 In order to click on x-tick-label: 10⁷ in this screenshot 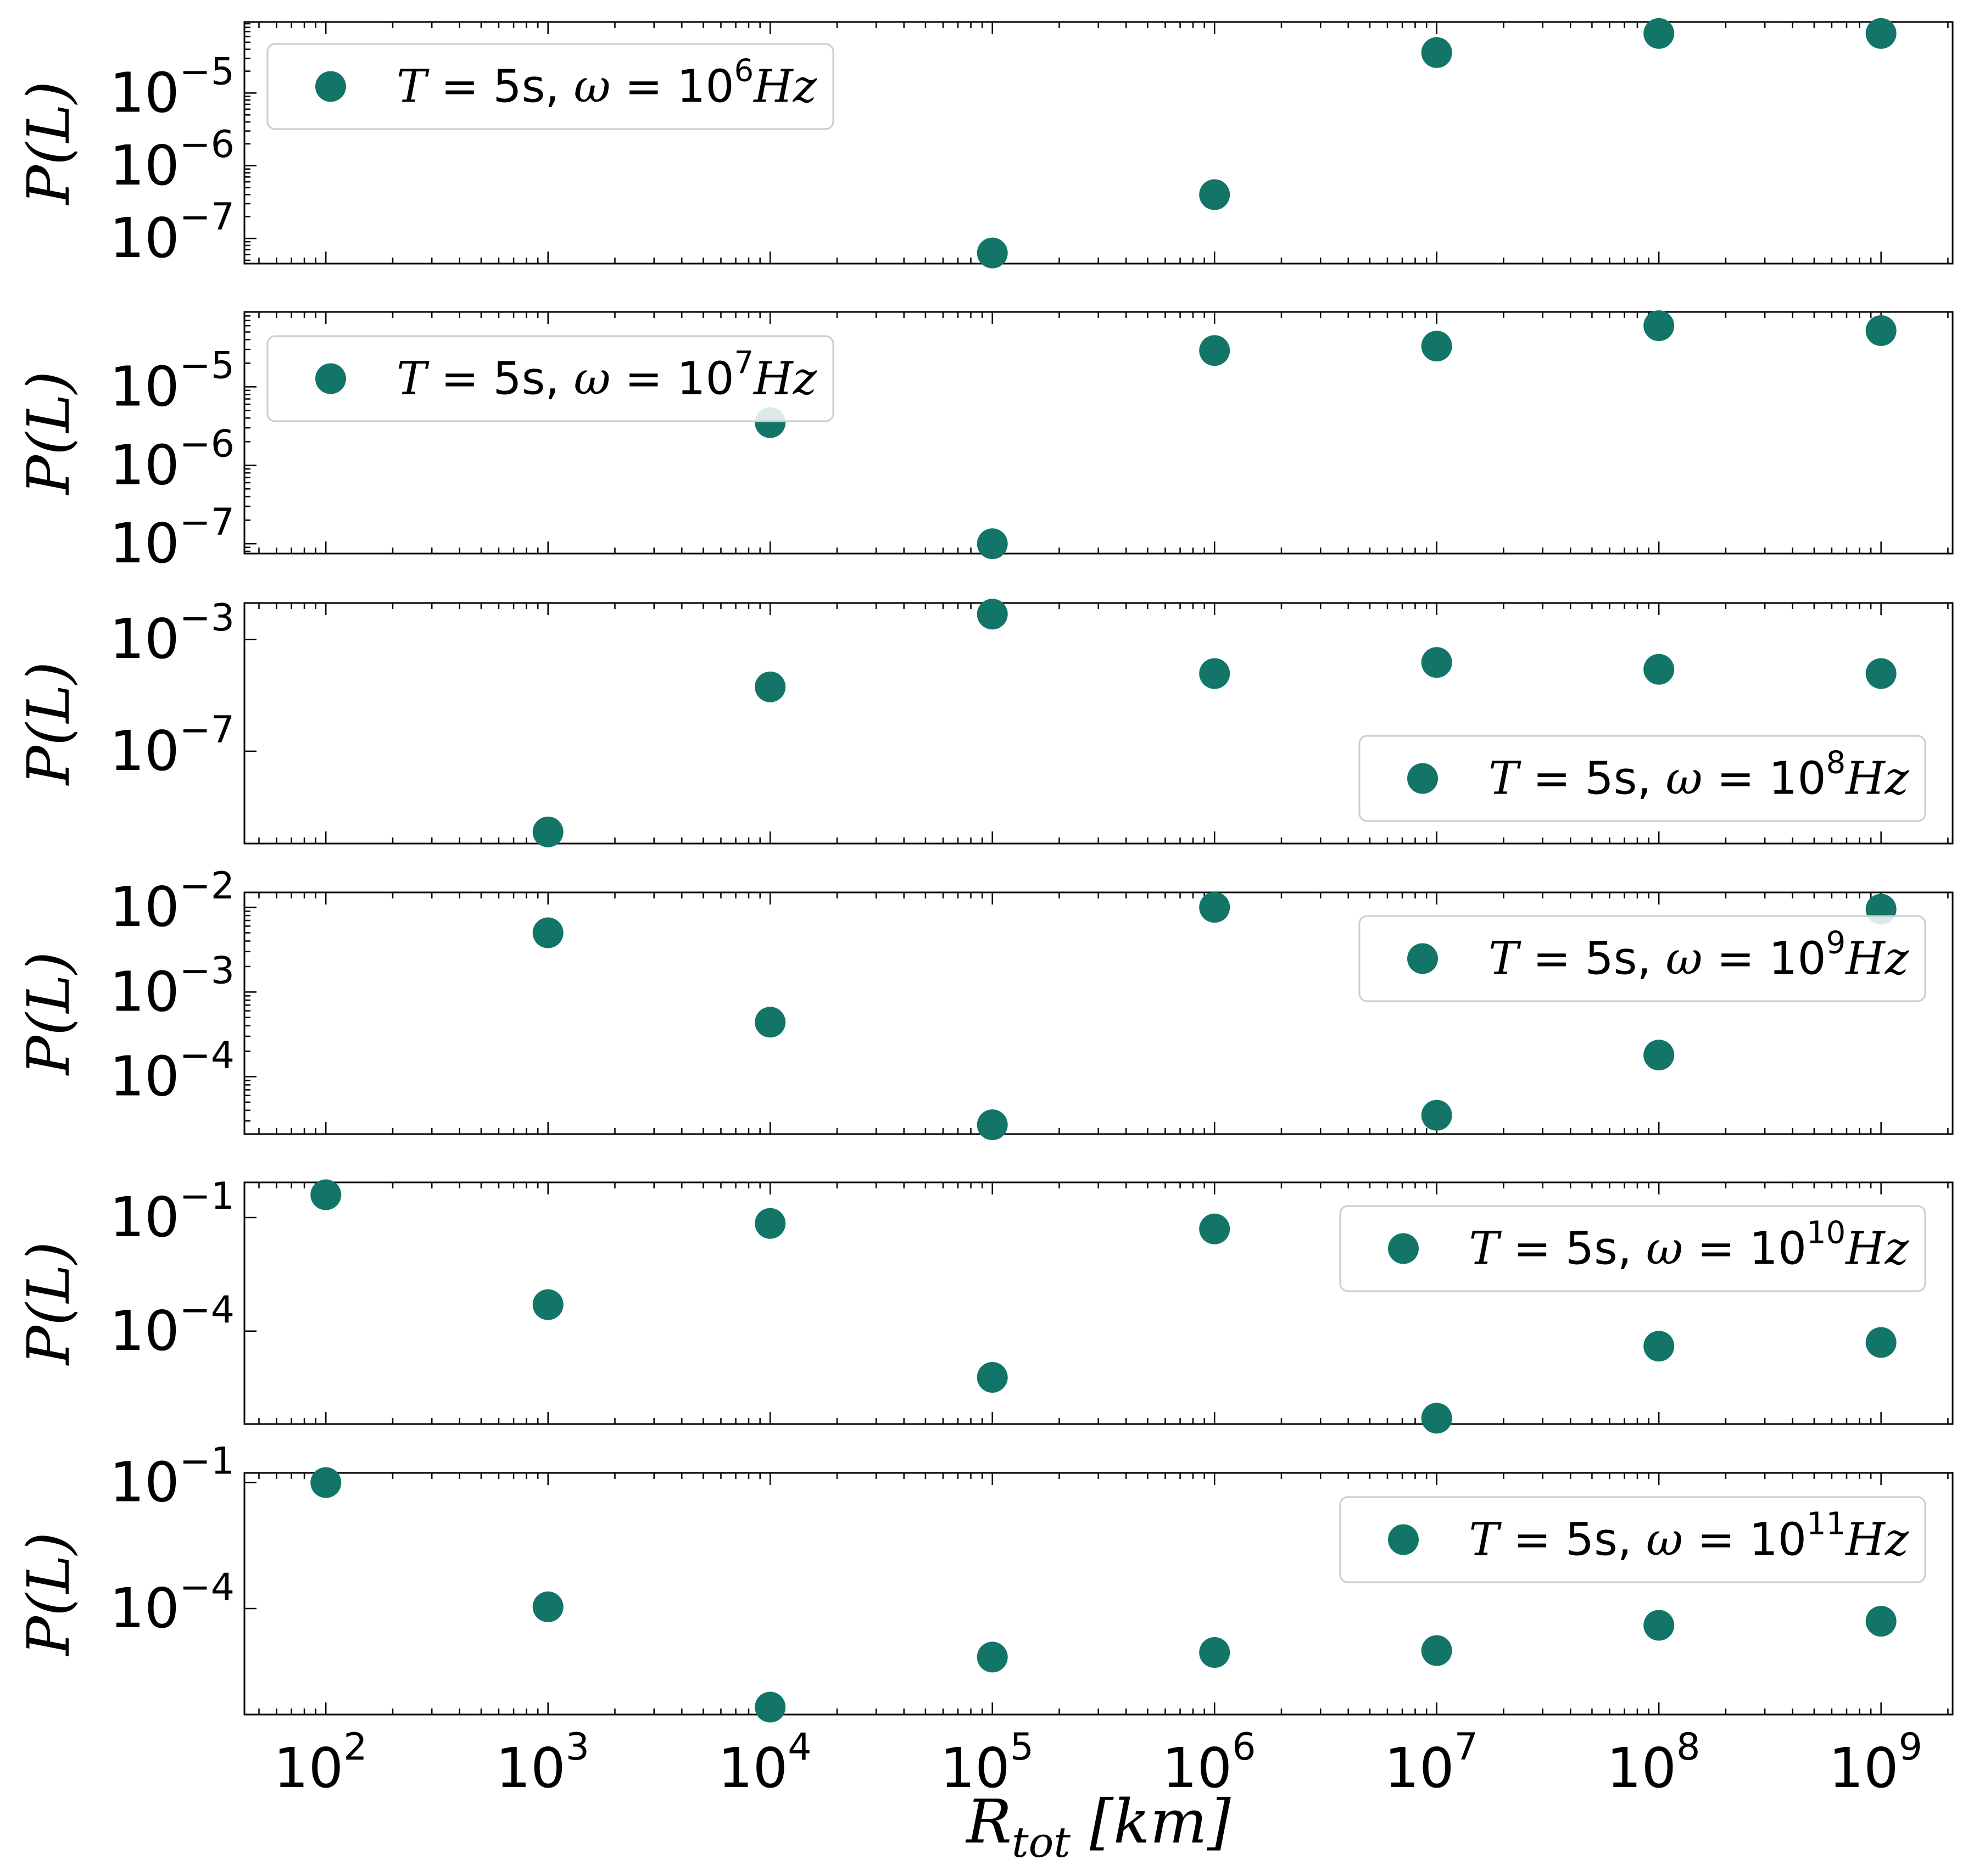, I will do `click(1431, 1763)`.